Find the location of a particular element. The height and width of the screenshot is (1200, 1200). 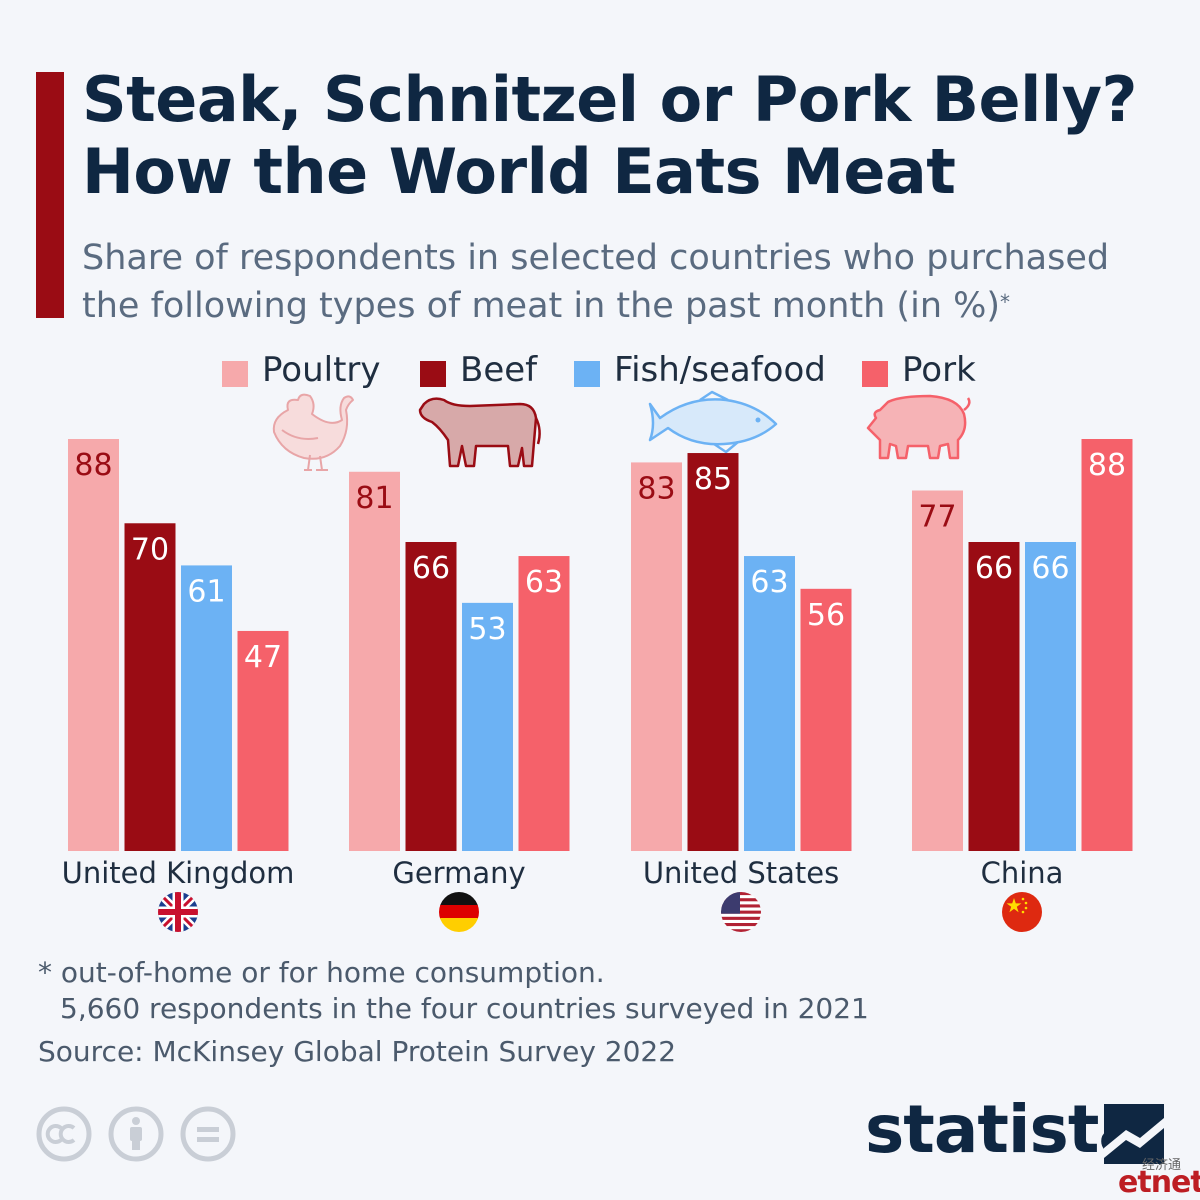

bar-united-kingdom-pork is located at coordinates (263, 740).